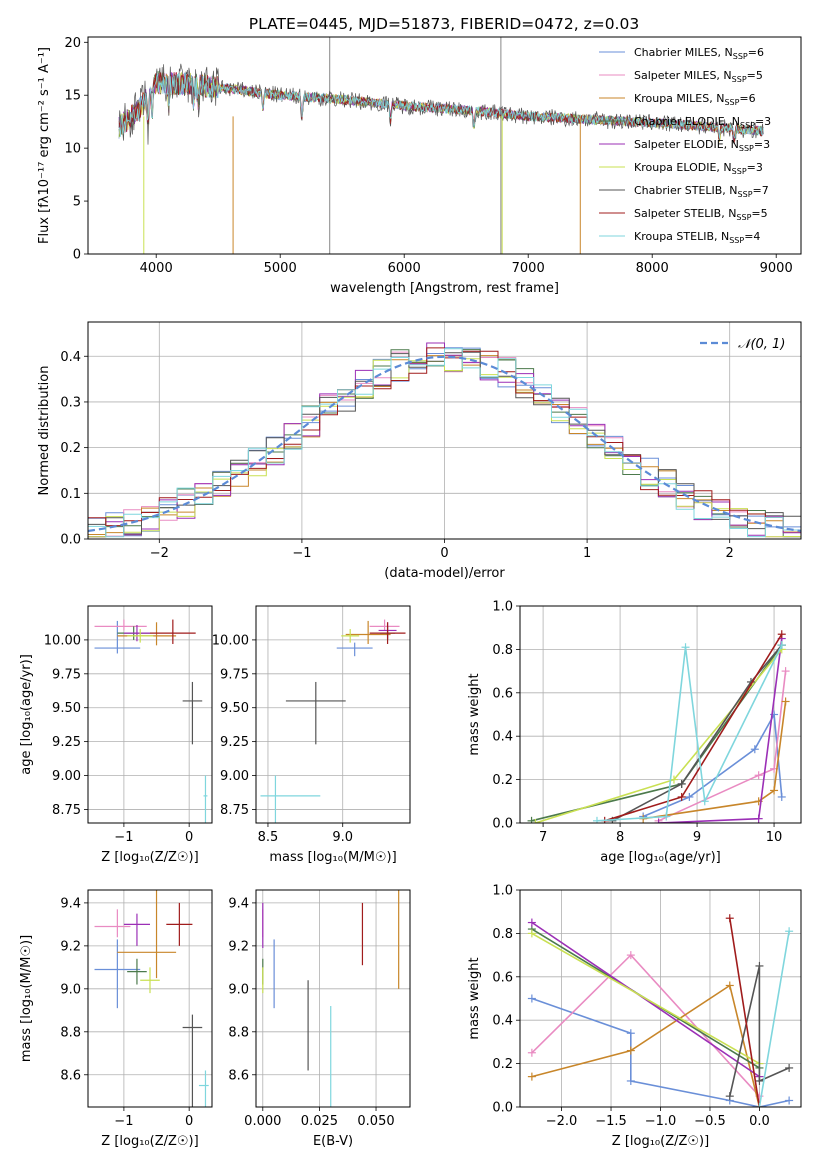 The image size is (819, 1170). Describe the element at coordinates (762, 144) in the screenshot. I see `legend-suffix: =3` at that location.